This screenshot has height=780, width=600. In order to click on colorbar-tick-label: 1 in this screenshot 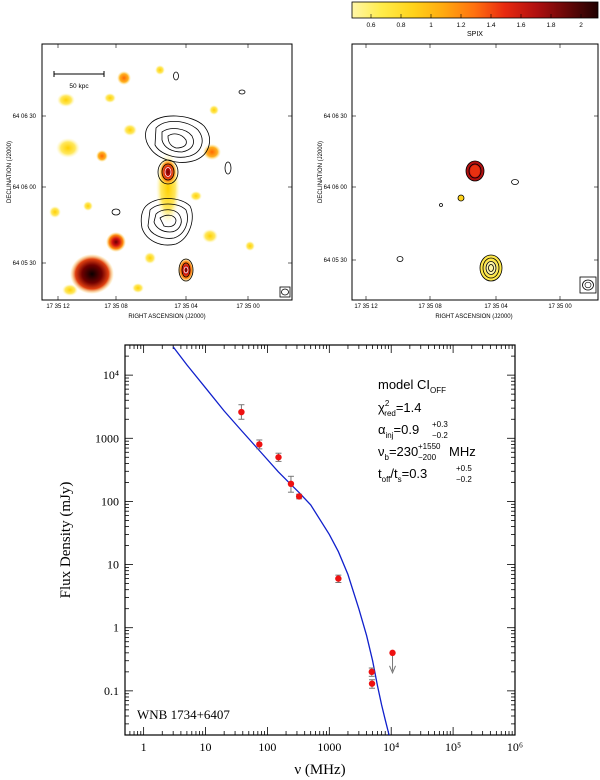, I will do `click(431, 25)`.